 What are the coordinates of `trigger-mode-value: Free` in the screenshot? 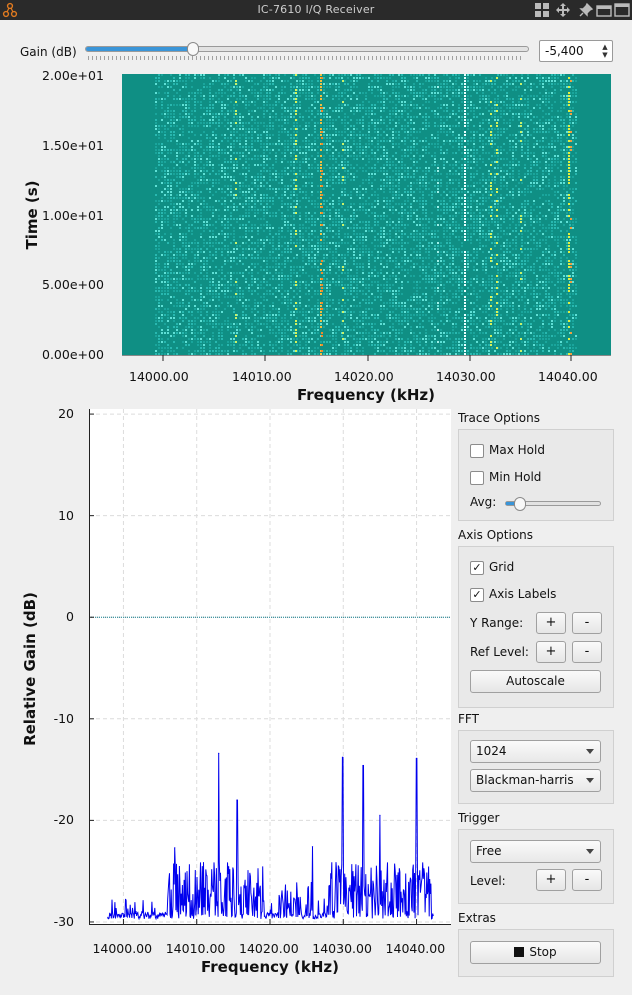 It's located at (489, 851).